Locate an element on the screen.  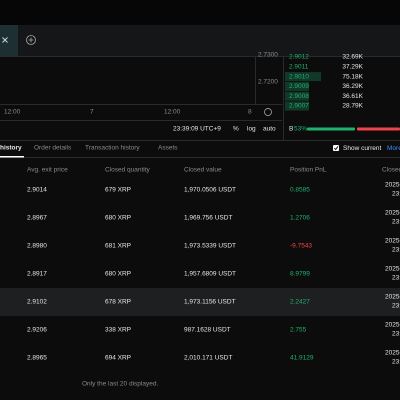
book-price: 2.9009 is located at coordinates (299, 86).